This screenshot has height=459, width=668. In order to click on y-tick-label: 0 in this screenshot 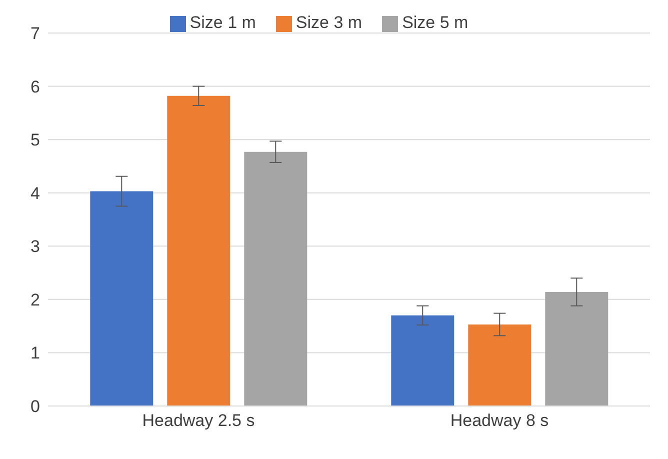, I will do `click(35, 406)`.